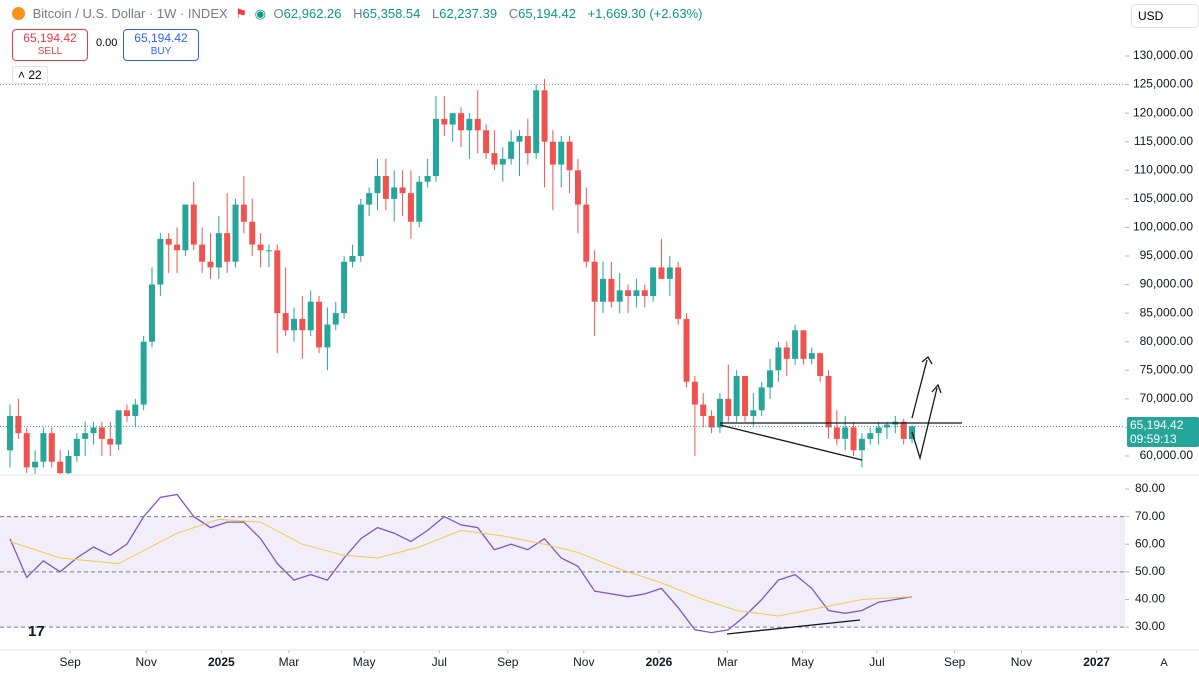 This screenshot has width=1199, height=678. What do you see at coordinates (1167, 341) in the screenshot?
I see `y-tick-label: 80,000.00` at bounding box center [1167, 341].